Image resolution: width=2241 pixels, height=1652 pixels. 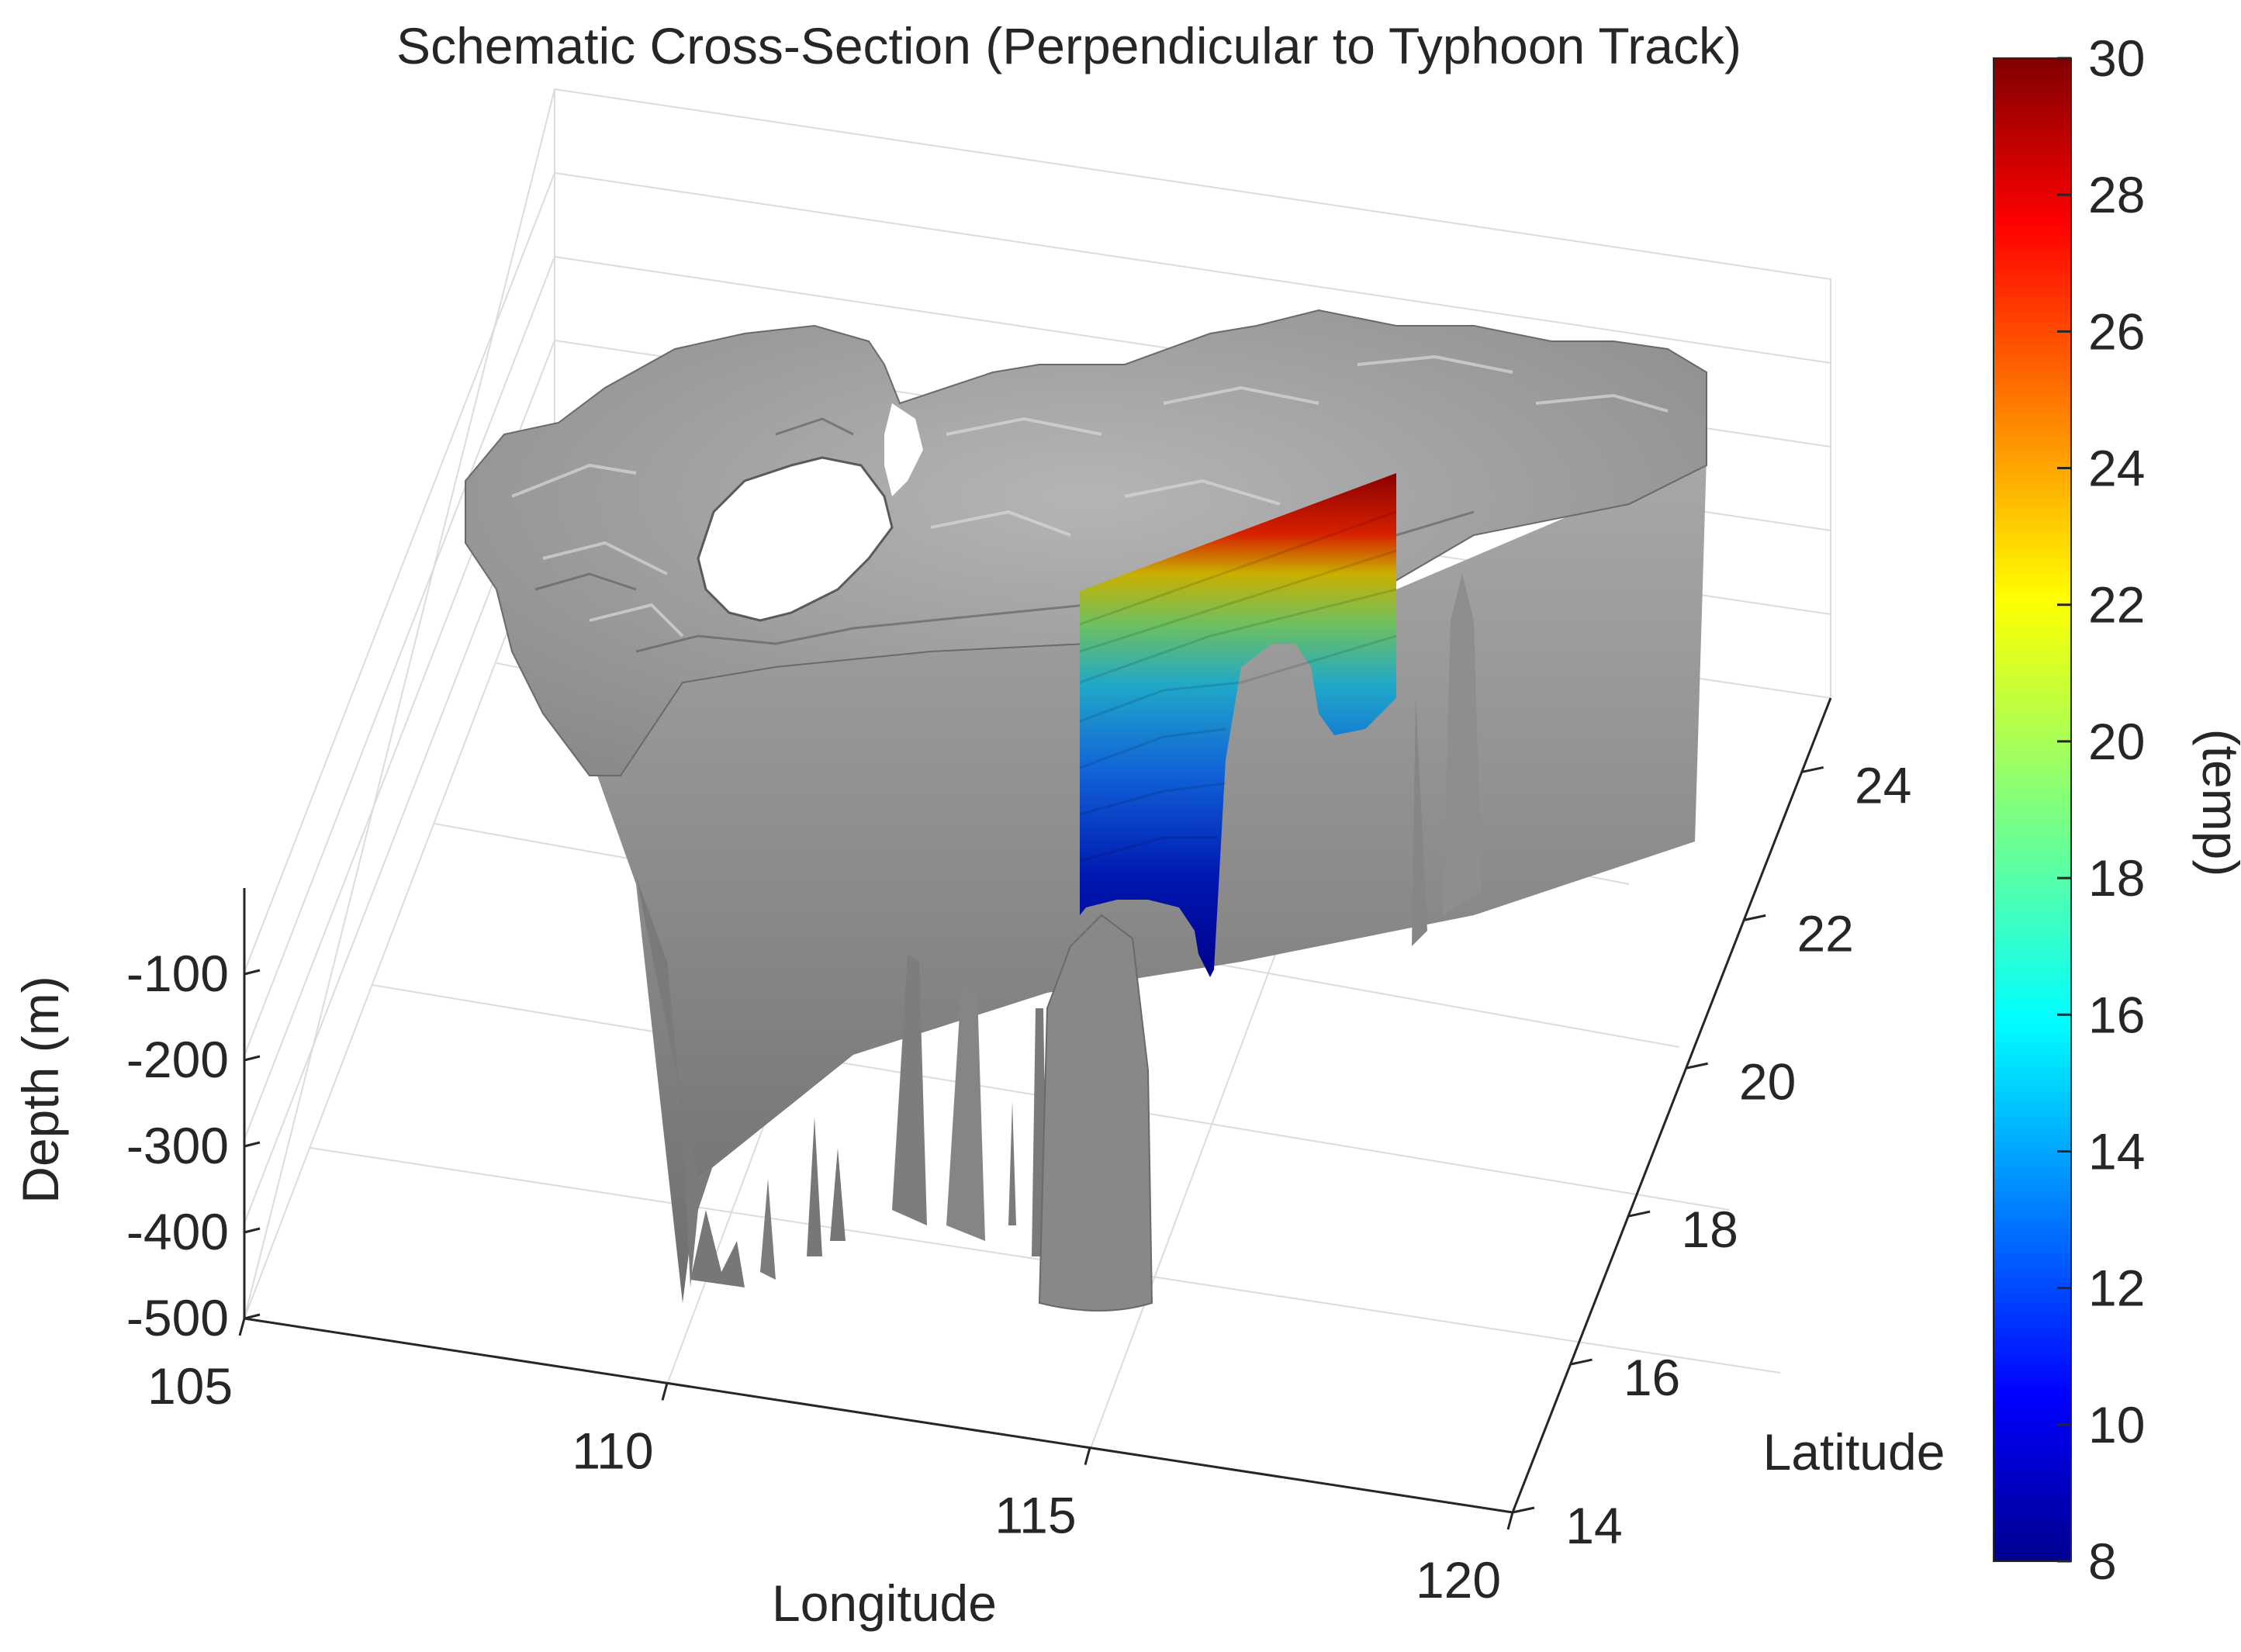 I want to click on y-tick-label: 14, so click(x=1593, y=1525).